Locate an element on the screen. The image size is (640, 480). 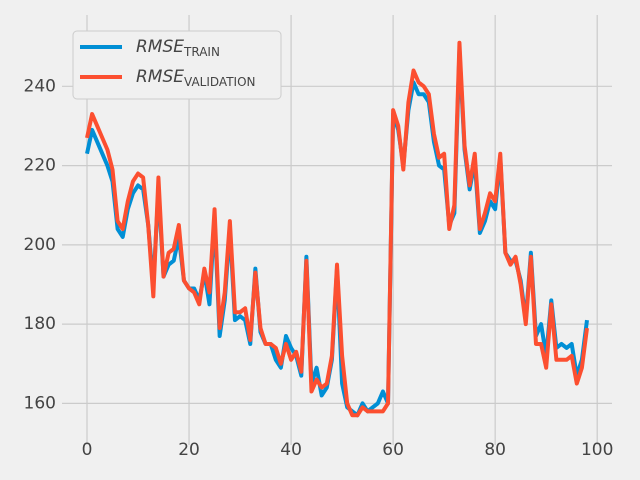
legend-subscript: VALIDATION is located at coordinates (219, 82).